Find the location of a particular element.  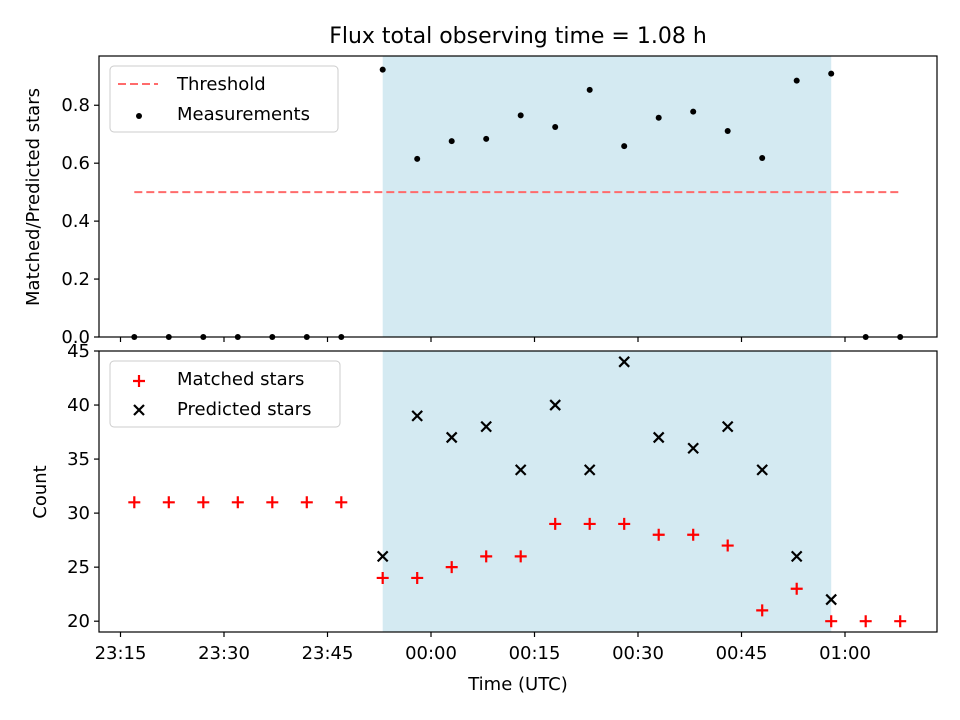

y-tick-label: 25 is located at coordinates (78, 567).